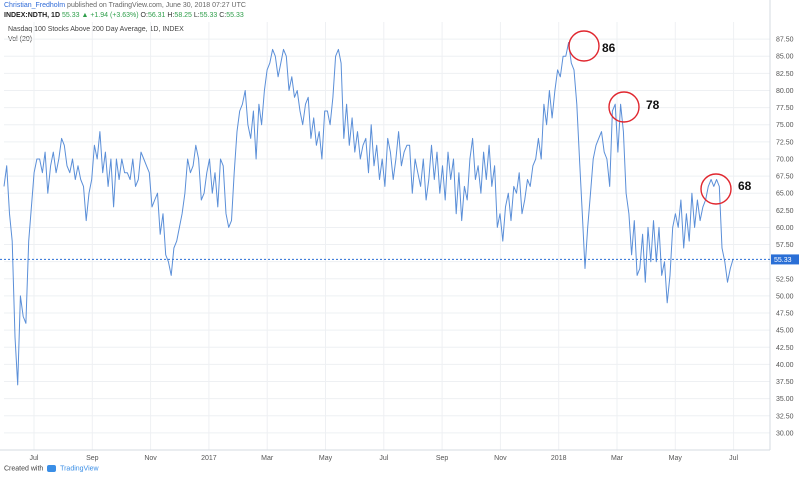 The height and width of the screenshot is (479, 800). What do you see at coordinates (171, 15) in the screenshot?
I see `high-label: H:` at bounding box center [171, 15].